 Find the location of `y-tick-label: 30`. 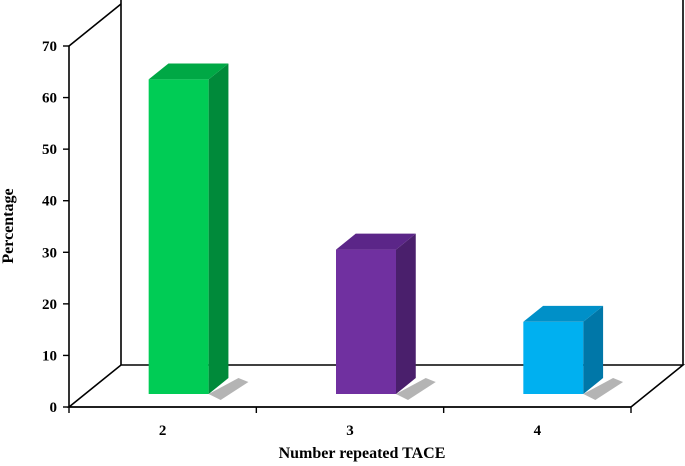

y-tick-label: 30 is located at coordinates (49, 253).